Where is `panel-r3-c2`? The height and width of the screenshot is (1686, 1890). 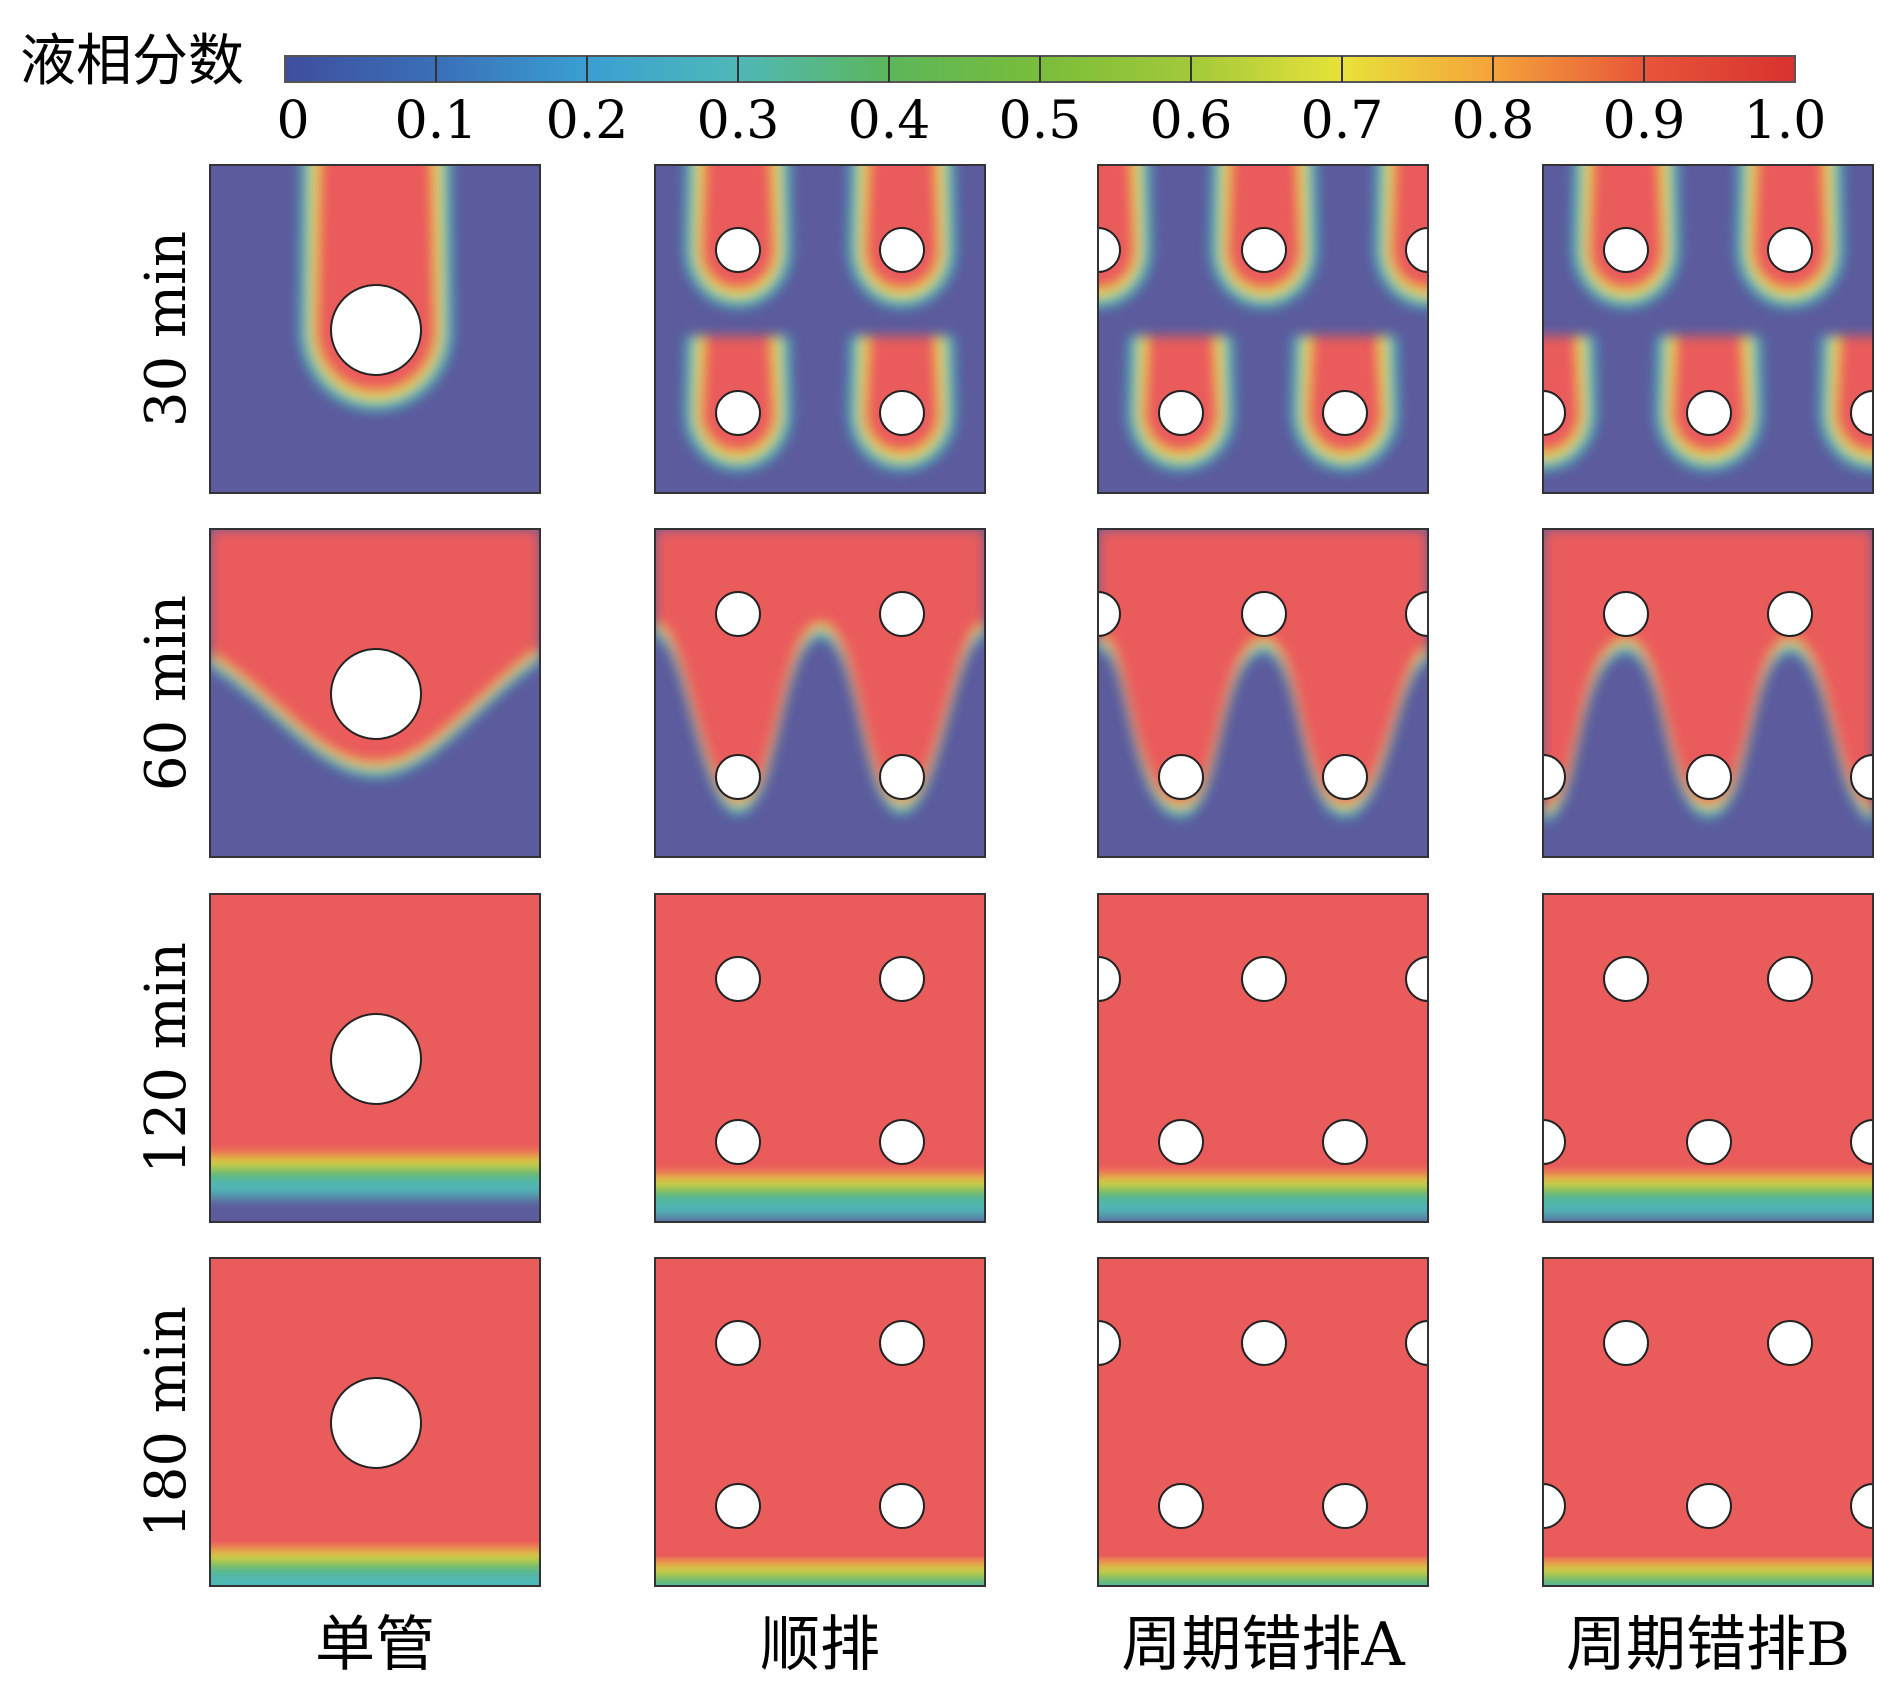
panel-r3-c2 is located at coordinates (820, 1058).